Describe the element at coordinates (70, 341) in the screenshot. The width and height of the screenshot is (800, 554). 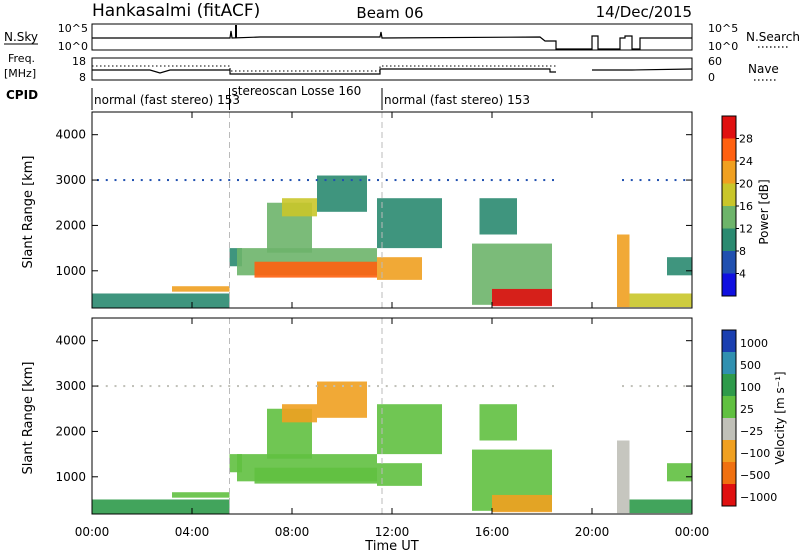
I see `velocity-y-tick-label: 4000` at that location.